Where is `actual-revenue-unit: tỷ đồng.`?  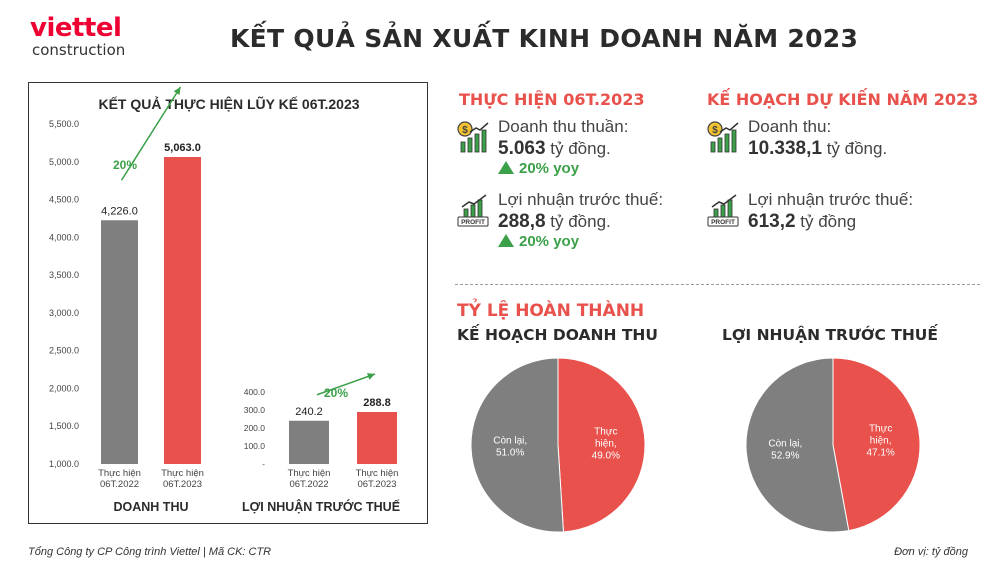 actual-revenue-unit: tỷ đồng. is located at coordinates (580, 148).